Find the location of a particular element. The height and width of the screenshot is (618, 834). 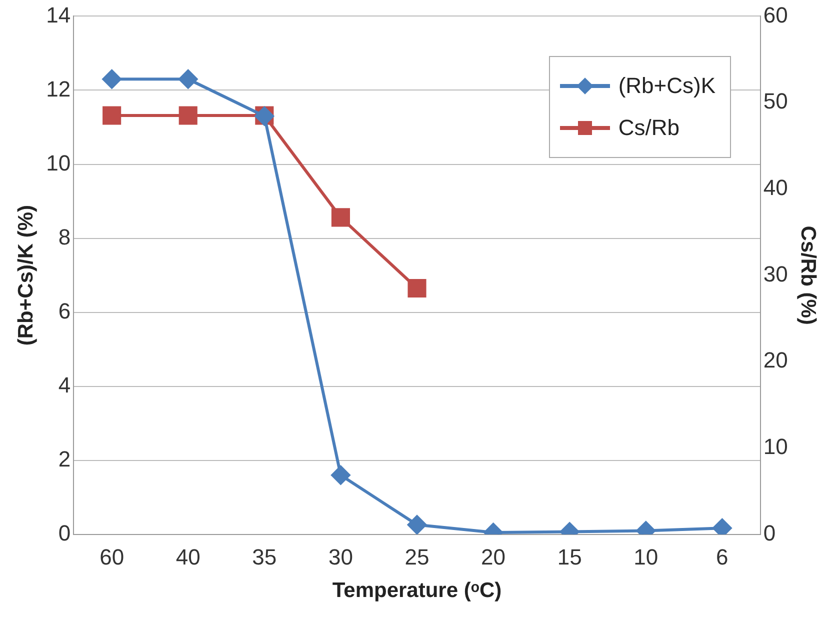

y-tick-label: 0 is located at coordinates (64, 533).